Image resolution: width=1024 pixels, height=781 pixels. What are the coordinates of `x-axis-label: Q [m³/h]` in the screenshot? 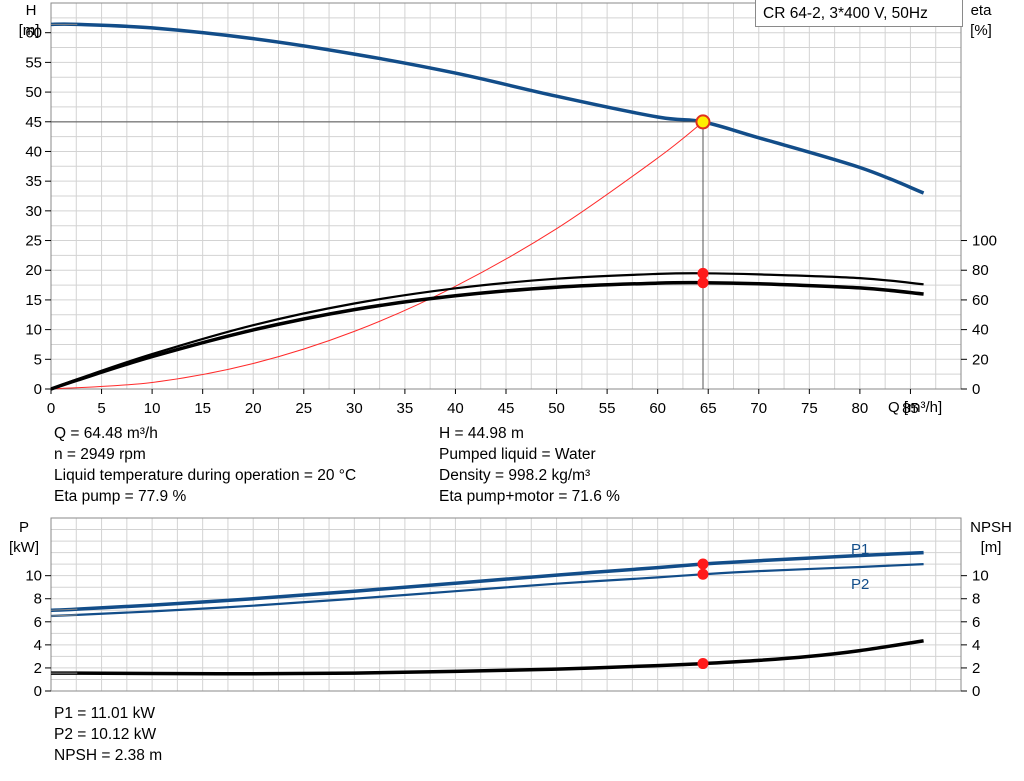 It's located at (915, 407).